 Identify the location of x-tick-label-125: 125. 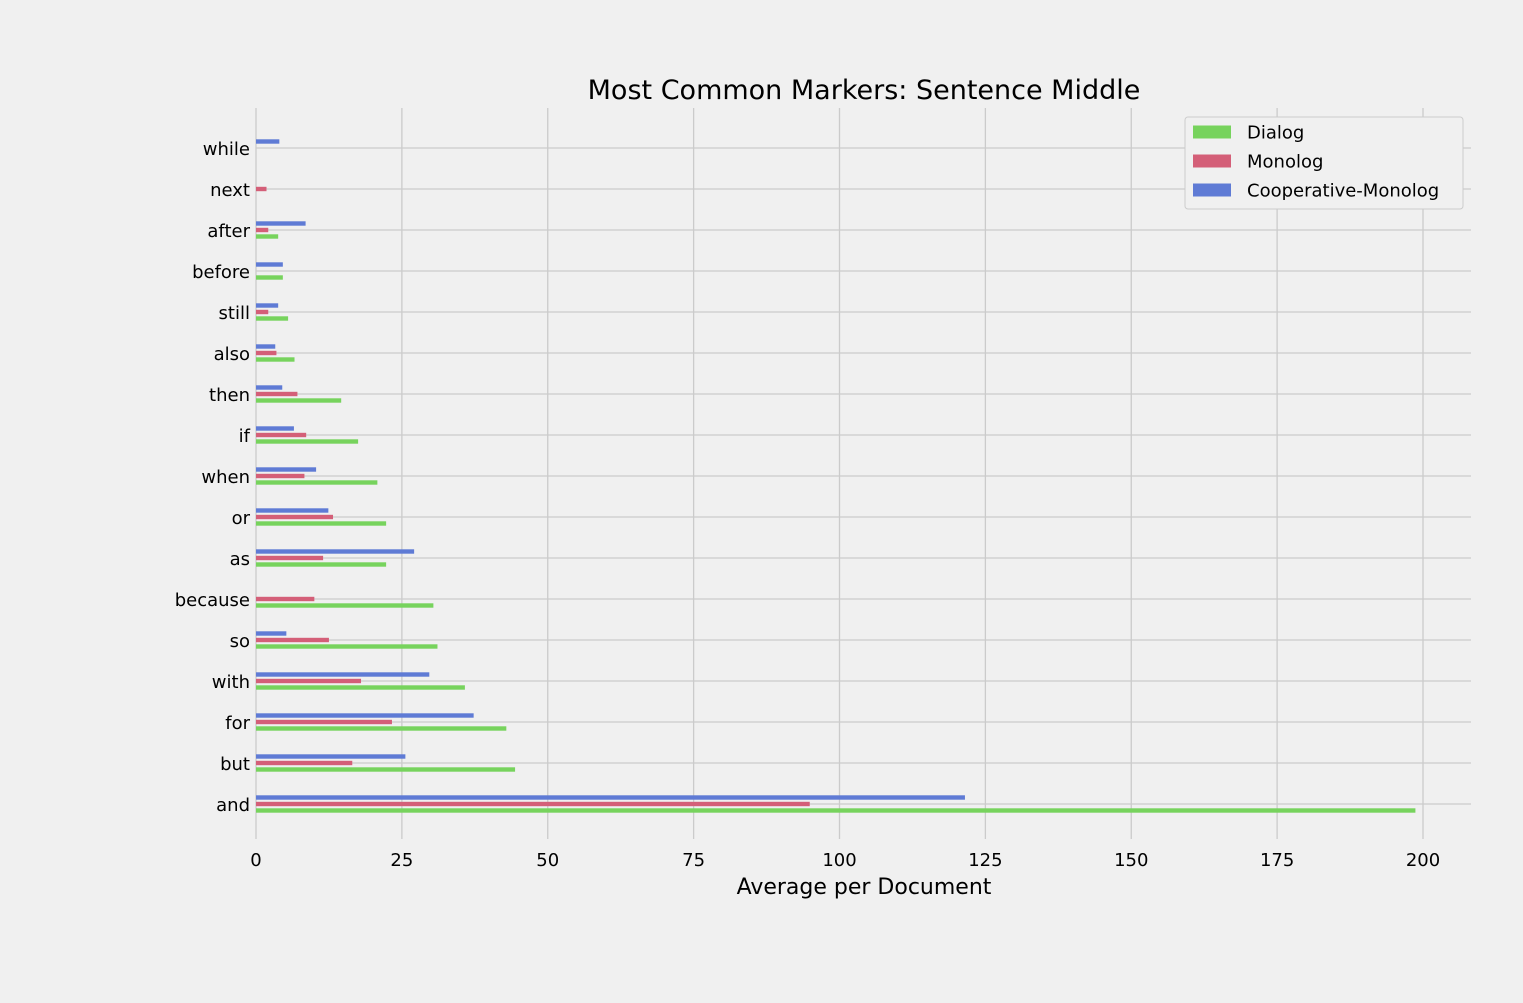
(985, 860).